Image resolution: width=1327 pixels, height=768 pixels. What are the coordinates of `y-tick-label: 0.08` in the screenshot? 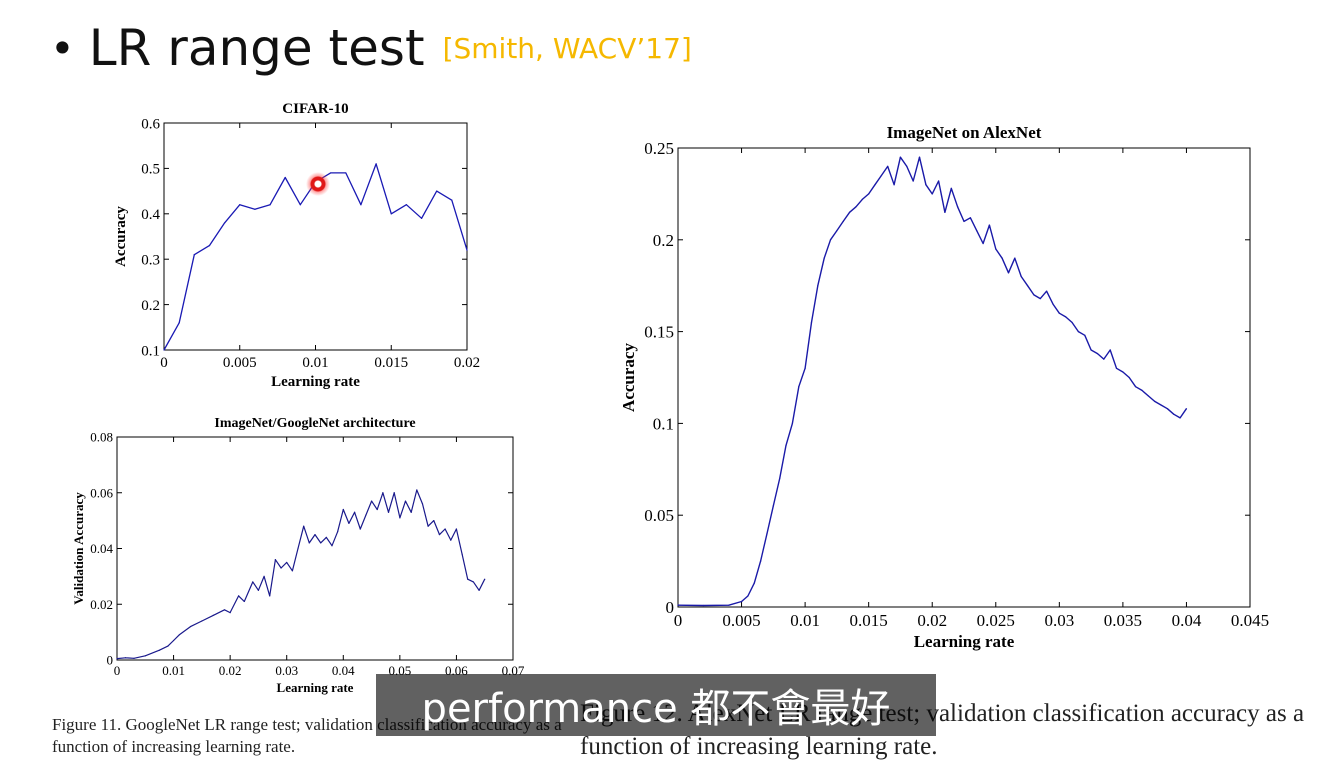 It's located at (101, 437).